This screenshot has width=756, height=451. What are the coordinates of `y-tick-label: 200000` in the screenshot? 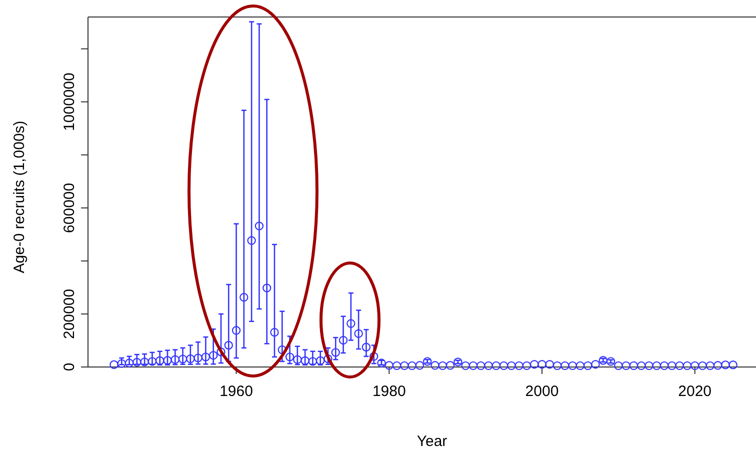 It's located at (69, 313).